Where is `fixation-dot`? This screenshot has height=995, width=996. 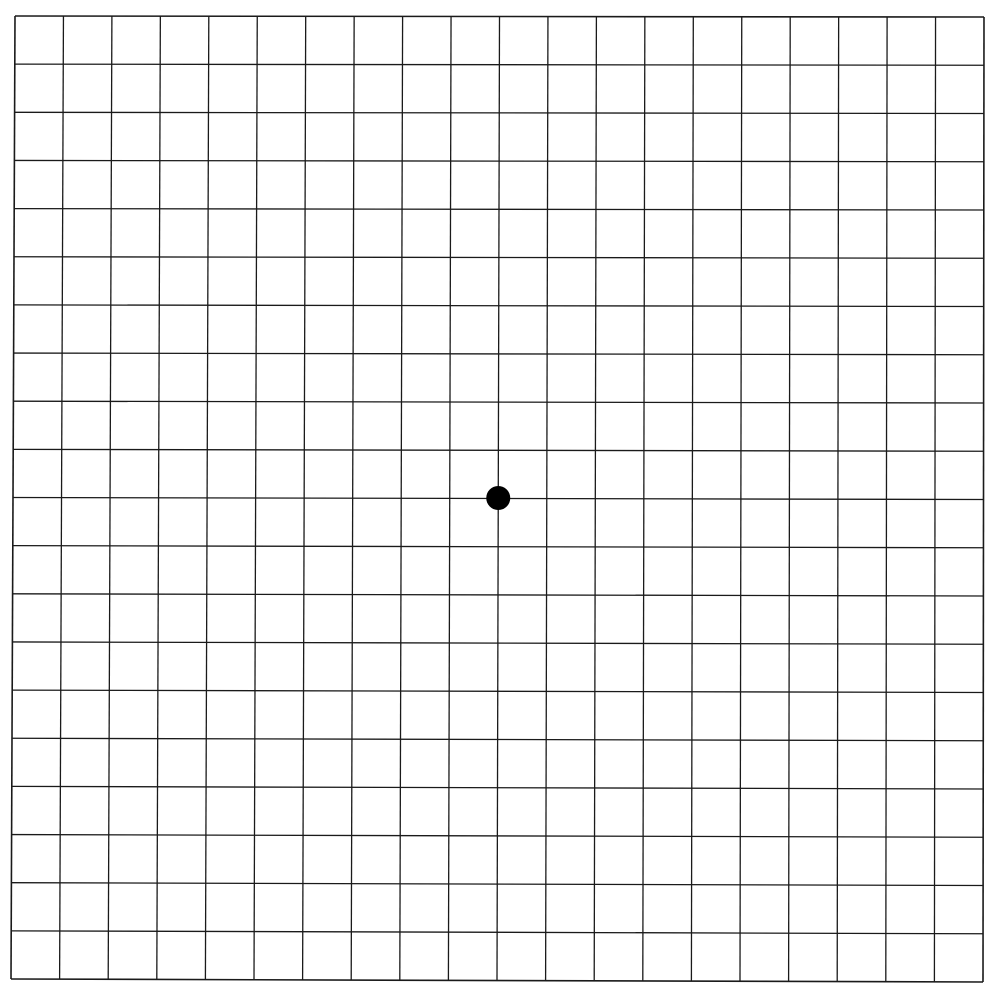 fixation-dot is located at coordinates (498, 498).